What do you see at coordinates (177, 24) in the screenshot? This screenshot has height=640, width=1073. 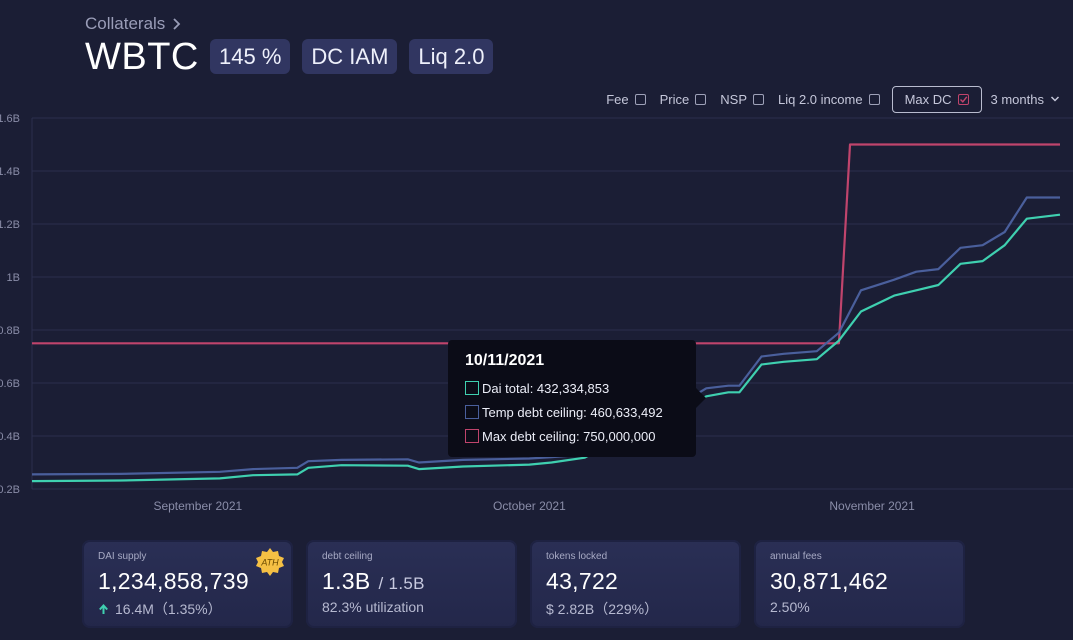 I see `chevron-right-icon` at bounding box center [177, 24].